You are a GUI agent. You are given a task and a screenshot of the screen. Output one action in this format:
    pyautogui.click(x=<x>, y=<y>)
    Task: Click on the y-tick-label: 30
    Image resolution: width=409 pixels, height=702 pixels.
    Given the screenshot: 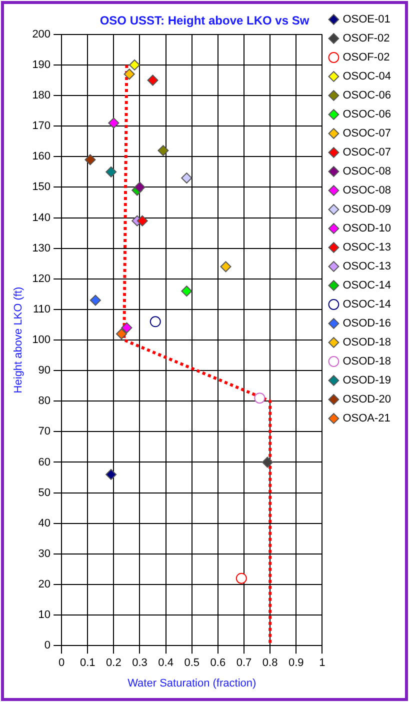 What is the action you would take?
    pyautogui.click(x=44, y=554)
    